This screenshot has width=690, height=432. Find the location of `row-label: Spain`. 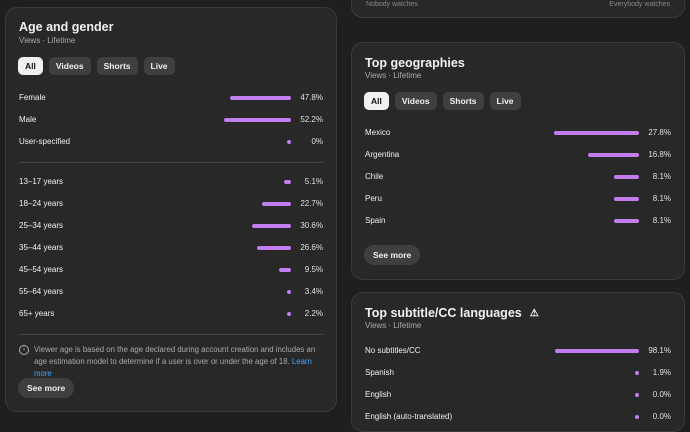

row-label: Spain is located at coordinates (375, 220).